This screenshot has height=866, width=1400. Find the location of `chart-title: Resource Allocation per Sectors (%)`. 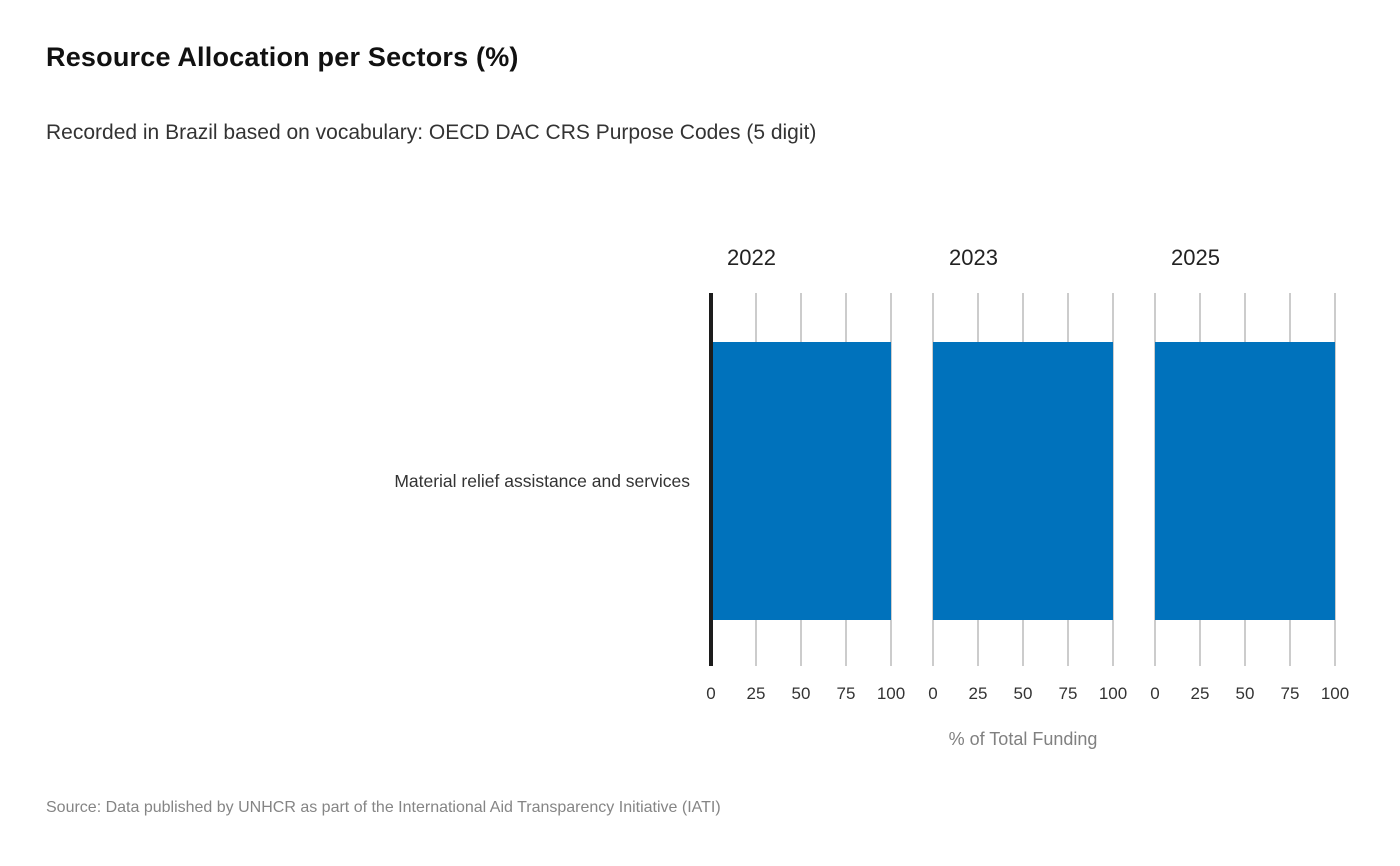

chart-title: Resource Allocation per Sectors (%) is located at coordinates (282, 57).